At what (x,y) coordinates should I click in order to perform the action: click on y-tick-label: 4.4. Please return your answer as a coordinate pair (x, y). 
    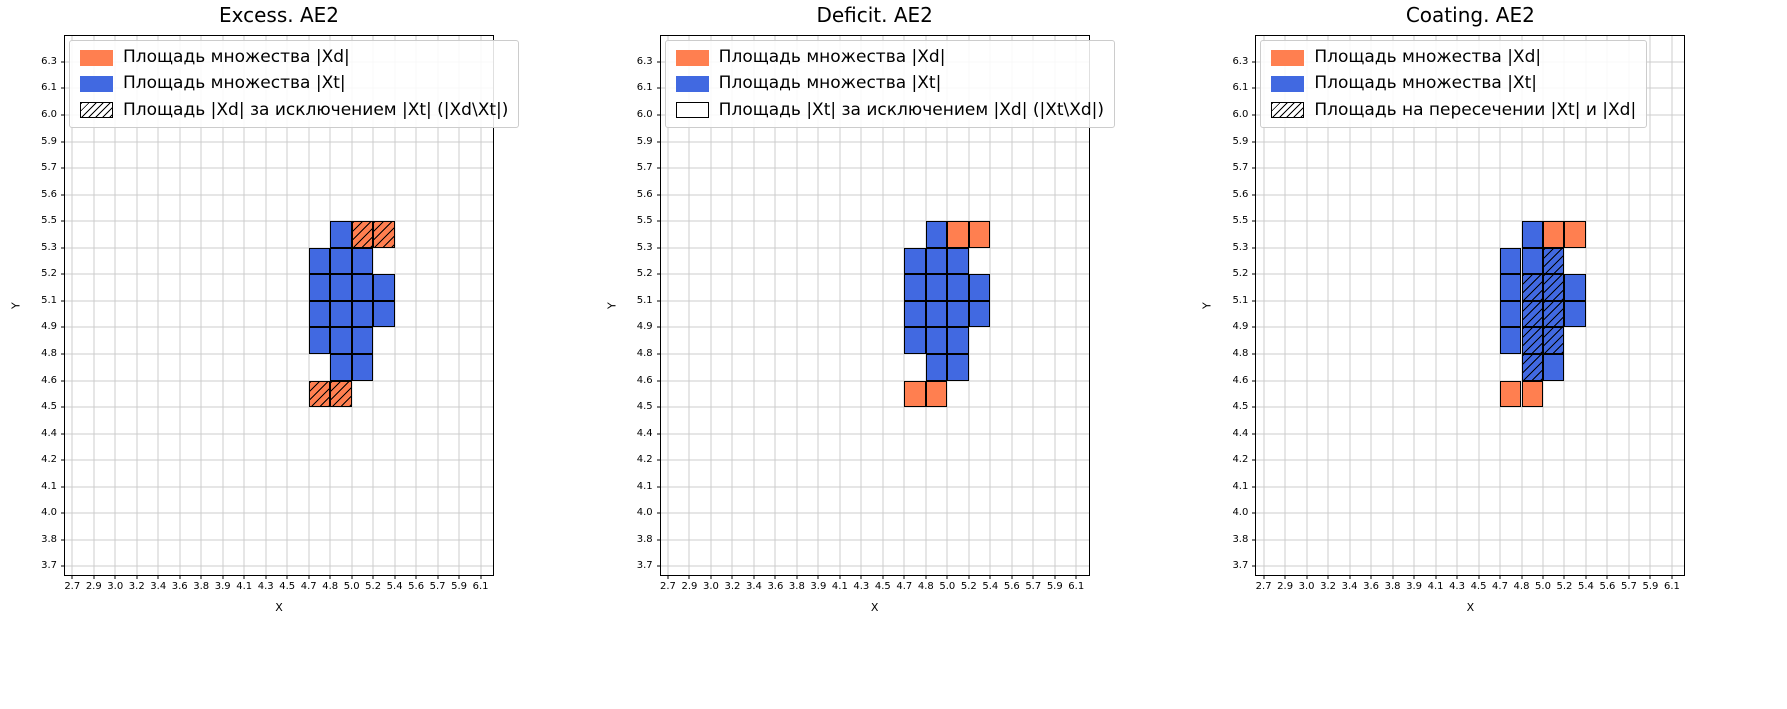
    Looking at the image, I should click on (49, 433).